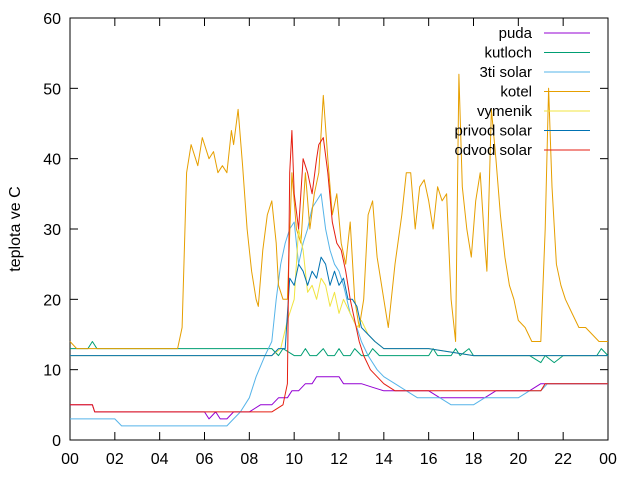 The height and width of the screenshot is (480, 640). Describe the element at coordinates (339, 352) in the screenshot. I see `series-line-kutloch` at that location.